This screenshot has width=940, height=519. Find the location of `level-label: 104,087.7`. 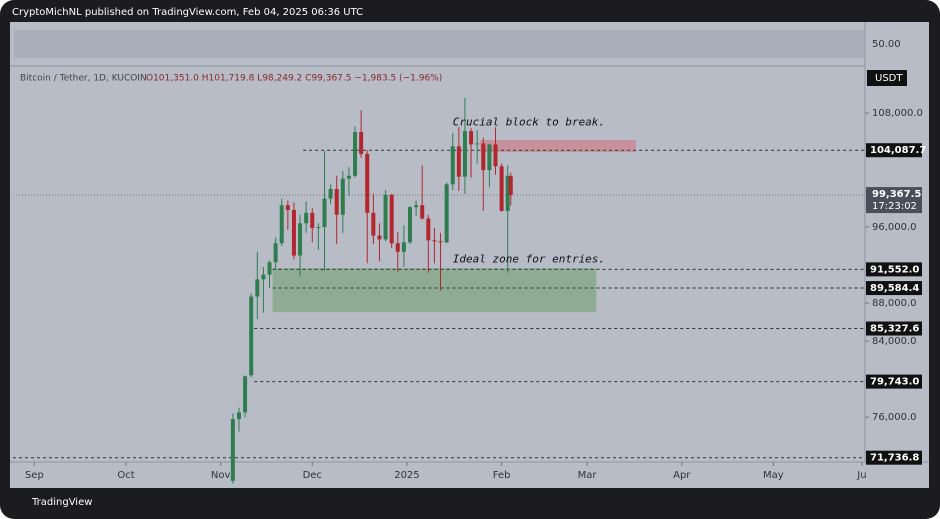

level-label: 104,087.7 is located at coordinates (898, 150).